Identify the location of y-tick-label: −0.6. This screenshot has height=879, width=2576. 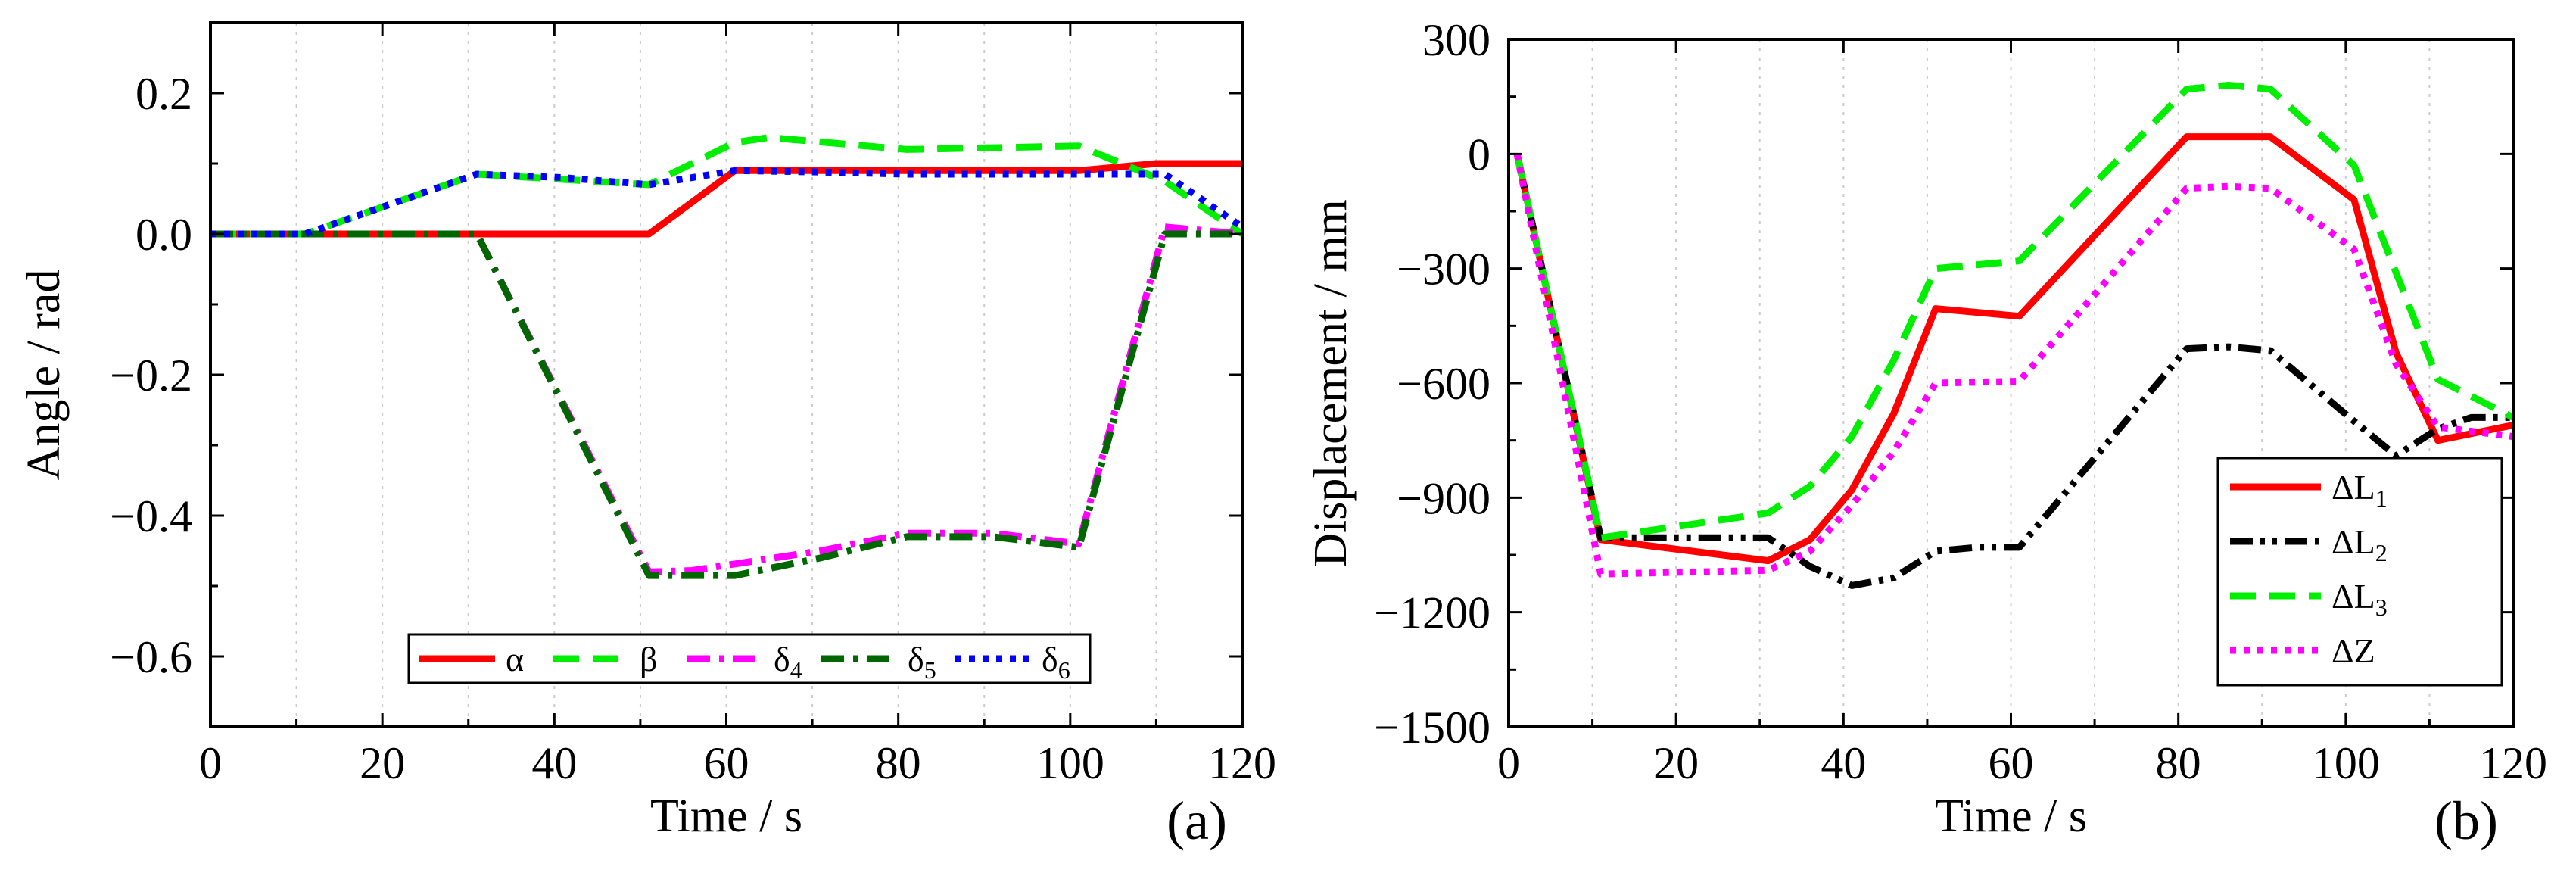
(151, 657).